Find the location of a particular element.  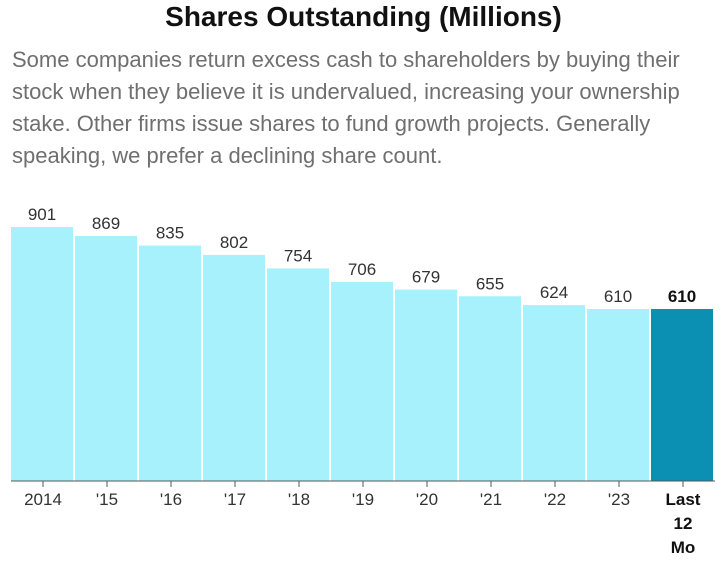

x-tick-label: '19 is located at coordinates (363, 499).